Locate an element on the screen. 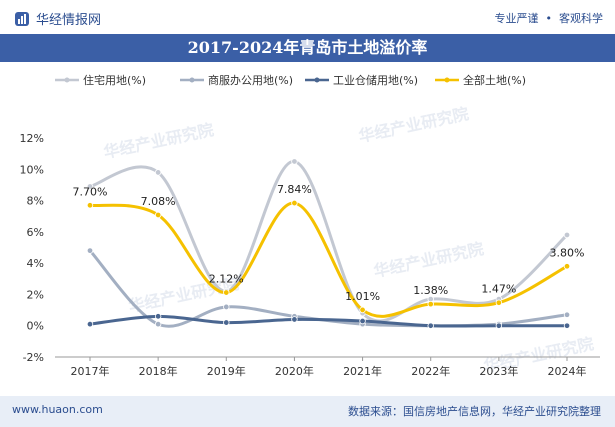 The height and width of the screenshot is (427, 615). legend-label: 住宅用地(%) is located at coordinates (114, 80).